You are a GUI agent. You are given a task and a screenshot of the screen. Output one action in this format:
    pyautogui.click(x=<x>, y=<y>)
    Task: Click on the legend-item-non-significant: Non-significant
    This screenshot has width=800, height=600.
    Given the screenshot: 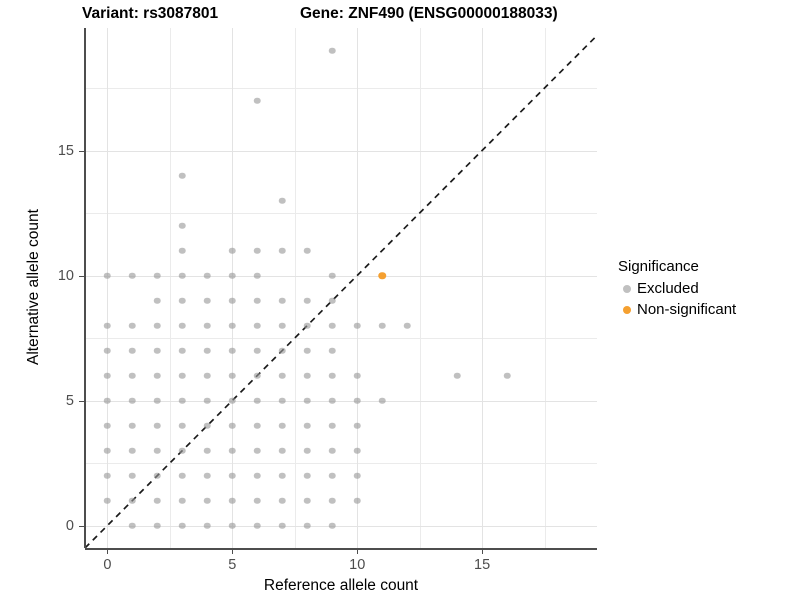 What is the action you would take?
    pyautogui.click(x=677, y=309)
    